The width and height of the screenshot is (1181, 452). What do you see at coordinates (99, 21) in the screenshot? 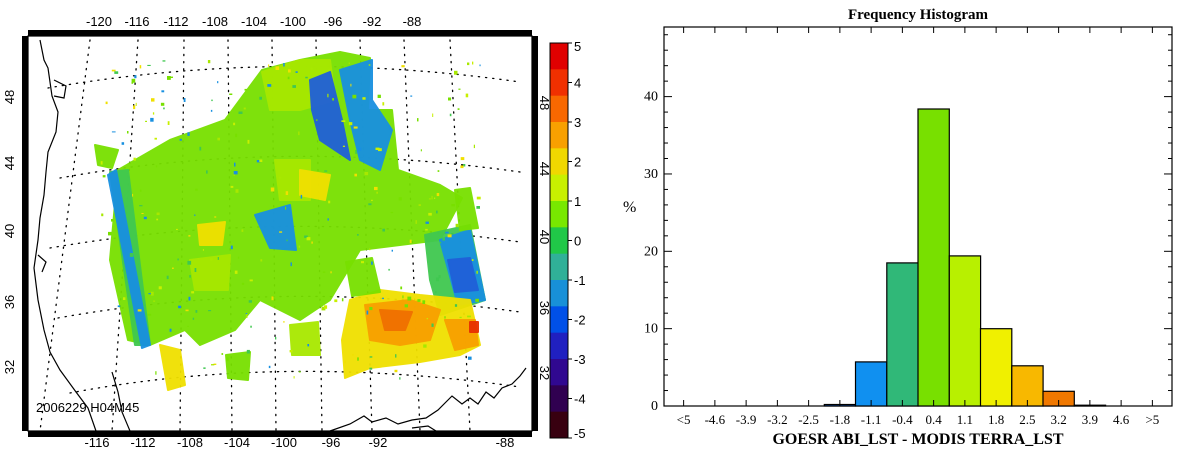
I see `top-lon-label: -120` at bounding box center [99, 21].